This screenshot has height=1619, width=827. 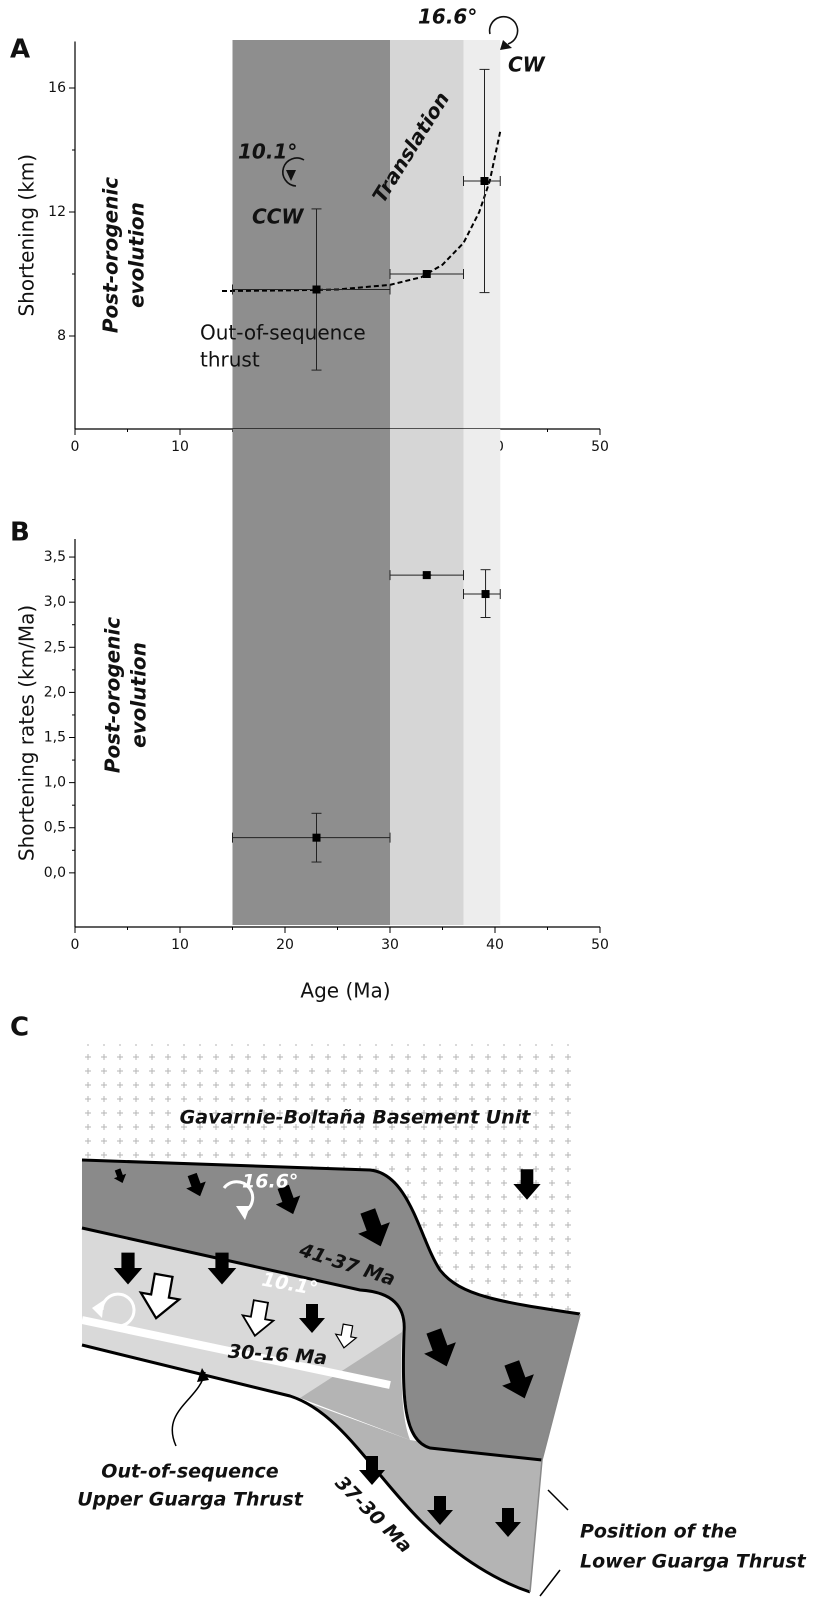 I want to click on y-tick-label: 3,5, so click(x=55, y=557).